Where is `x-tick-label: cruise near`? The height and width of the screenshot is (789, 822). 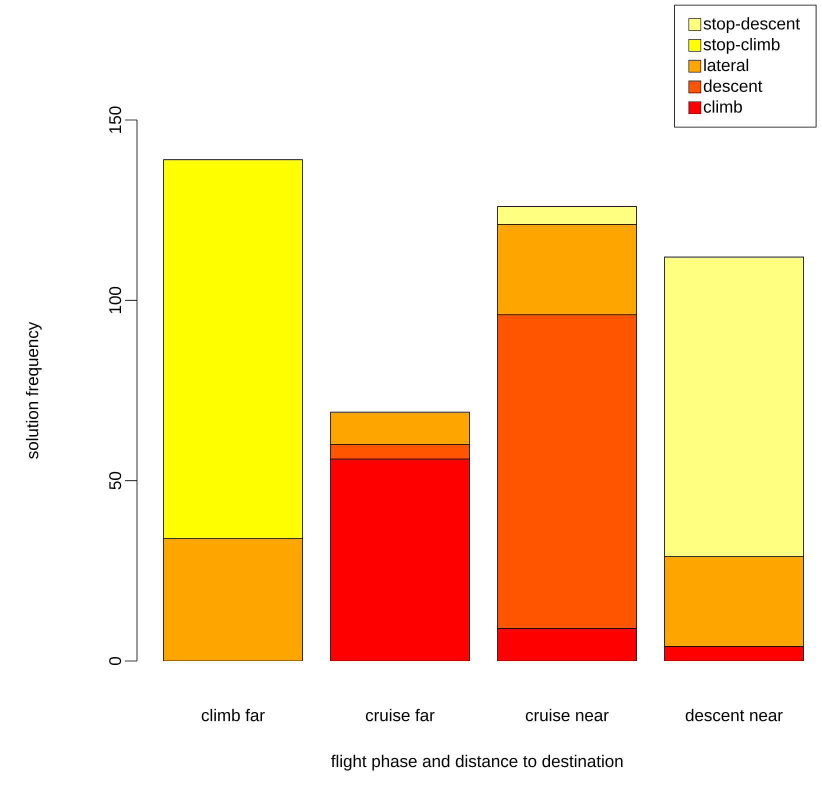 x-tick-label: cruise near is located at coordinates (567, 715).